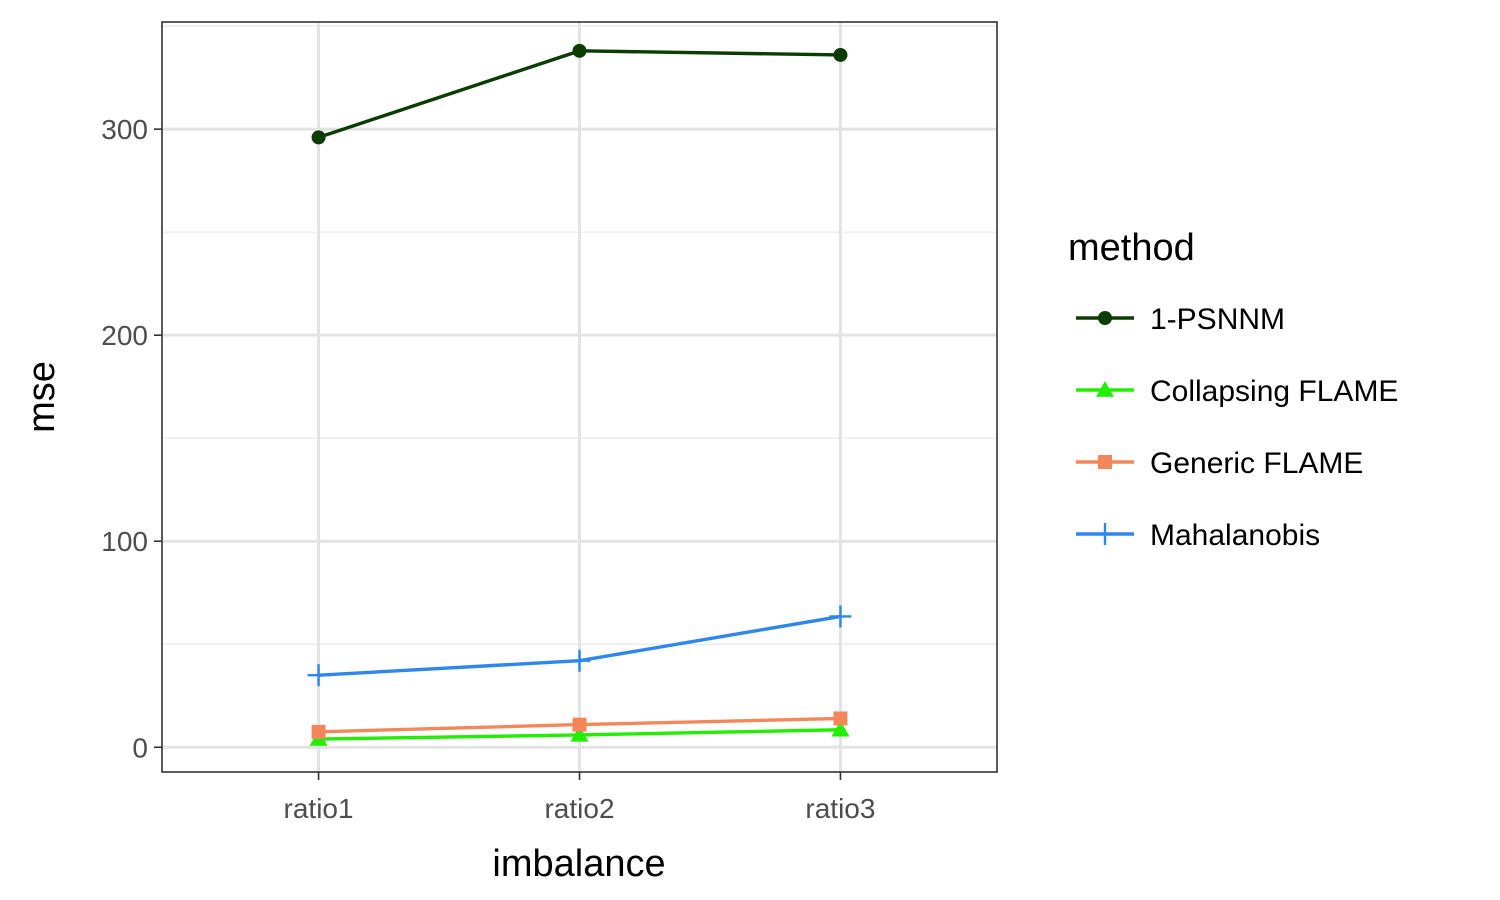 The image size is (1500, 900). Describe the element at coordinates (124, 335) in the screenshot. I see `y-tick-label: 200` at that location.